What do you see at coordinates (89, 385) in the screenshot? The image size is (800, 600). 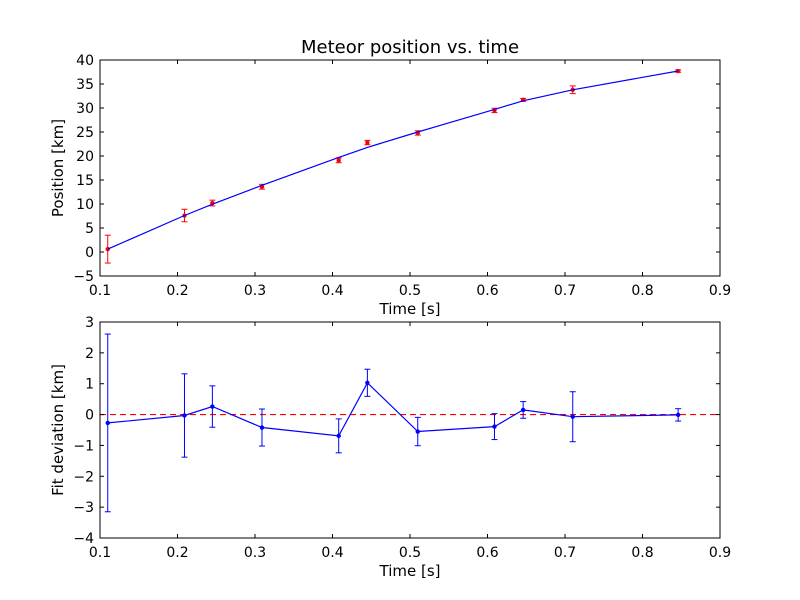 I see `y-tick-label: 1` at bounding box center [89, 385].